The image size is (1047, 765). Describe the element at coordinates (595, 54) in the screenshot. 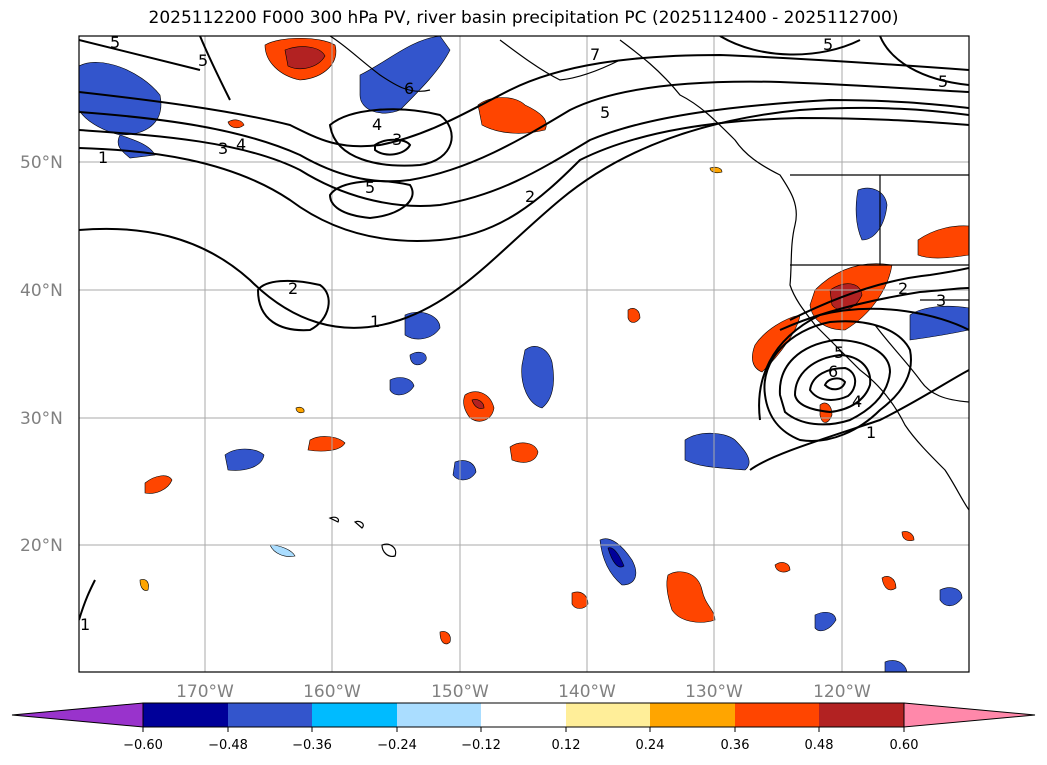

I see `contour-label: 7` at that location.